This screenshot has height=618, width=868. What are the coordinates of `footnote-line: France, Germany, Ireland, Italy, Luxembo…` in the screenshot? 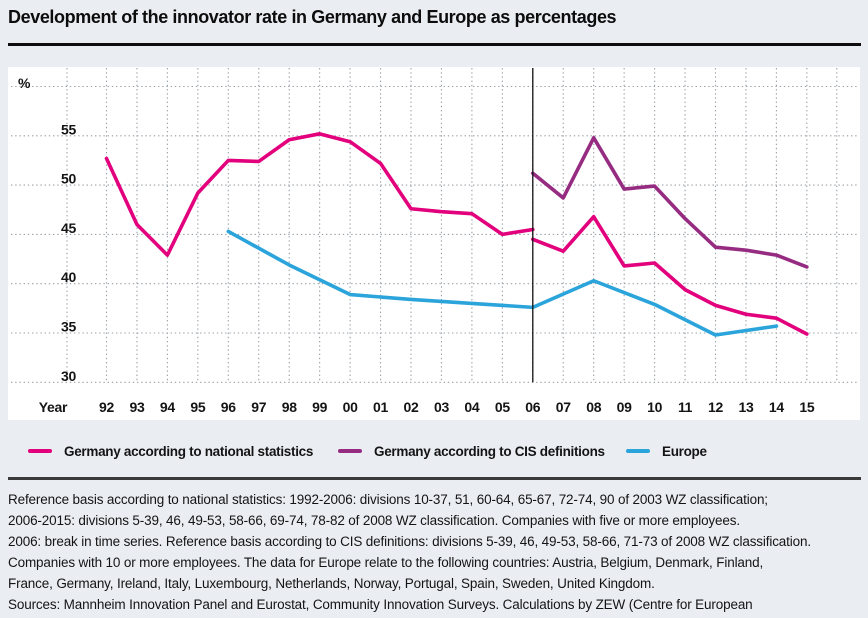 It's located at (331, 583).